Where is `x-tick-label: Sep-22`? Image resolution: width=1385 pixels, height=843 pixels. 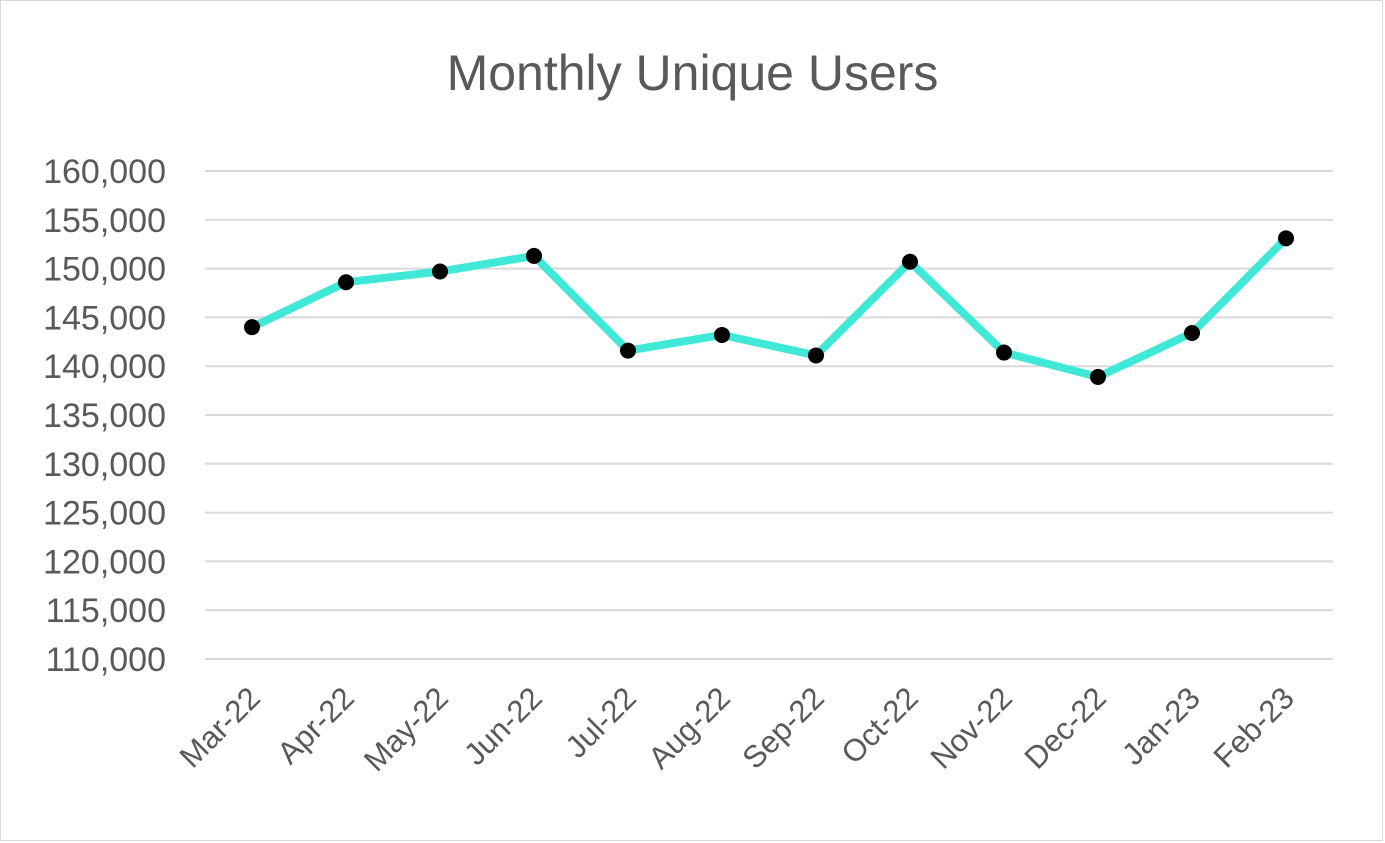 x-tick-label: Sep-22 is located at coordinates (783, 727).